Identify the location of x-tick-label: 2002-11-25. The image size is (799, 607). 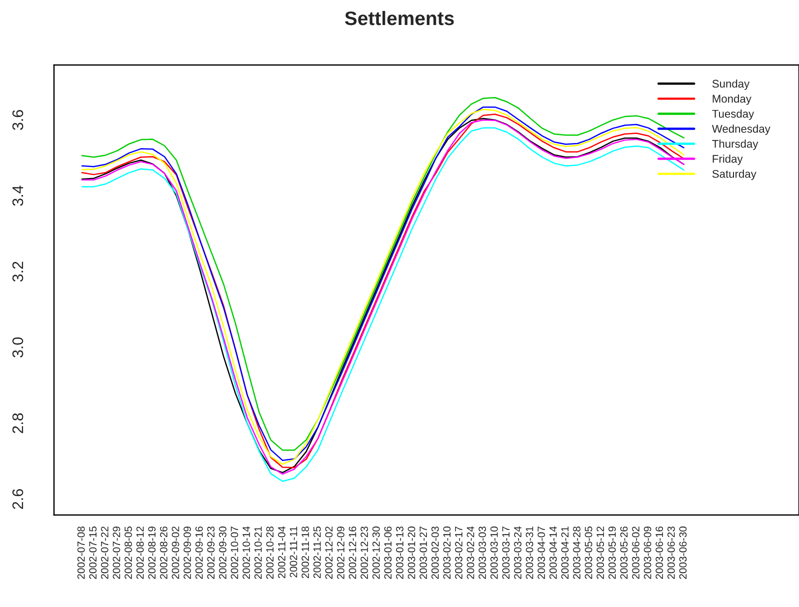
(317, 552).